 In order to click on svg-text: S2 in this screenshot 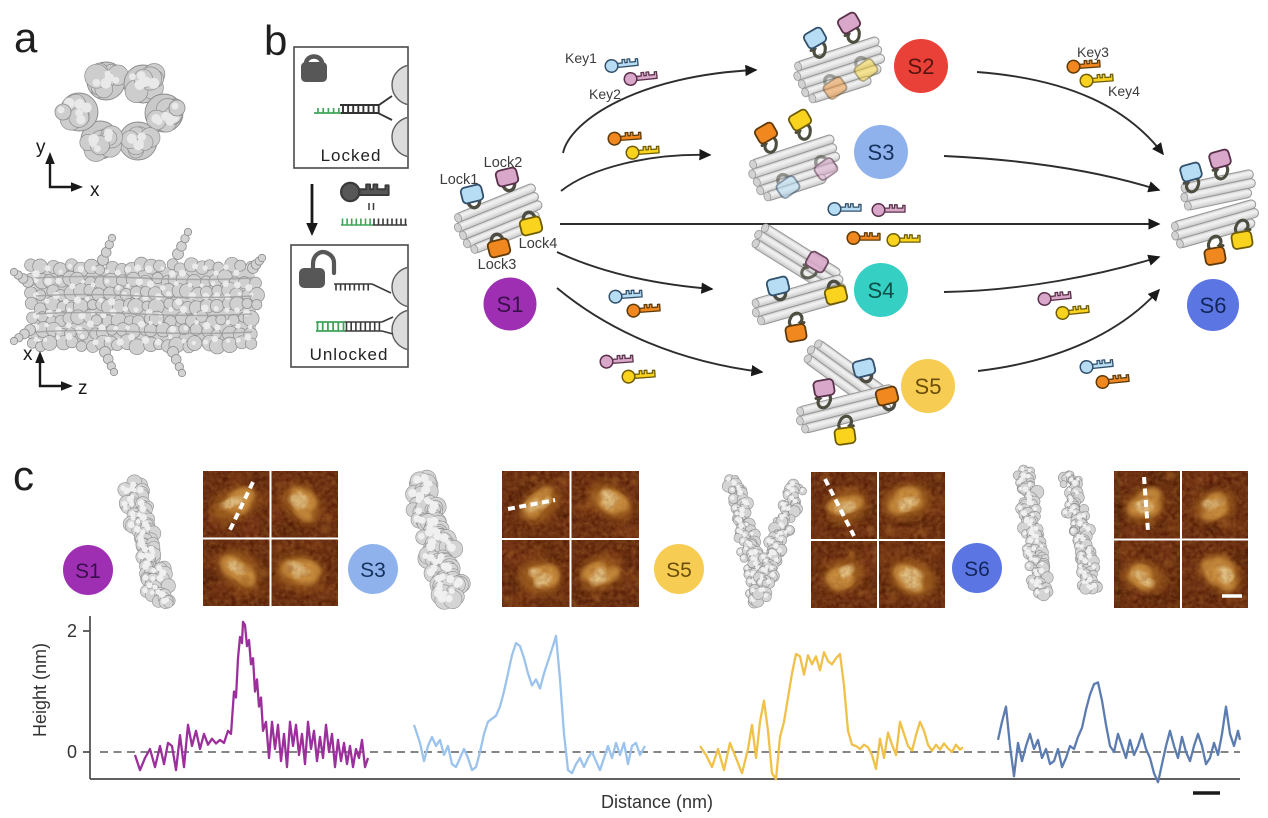, I will do `click(921, 66)`.